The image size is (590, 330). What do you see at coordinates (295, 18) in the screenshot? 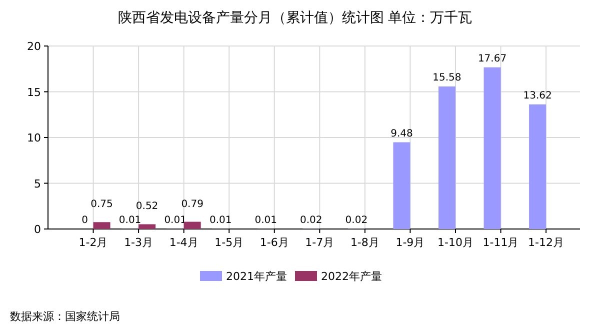
I see `chart-title: 陕西省发电设备产量分月（累计值）统计图 单位：万千瓦` at bounding box center [295, 18].